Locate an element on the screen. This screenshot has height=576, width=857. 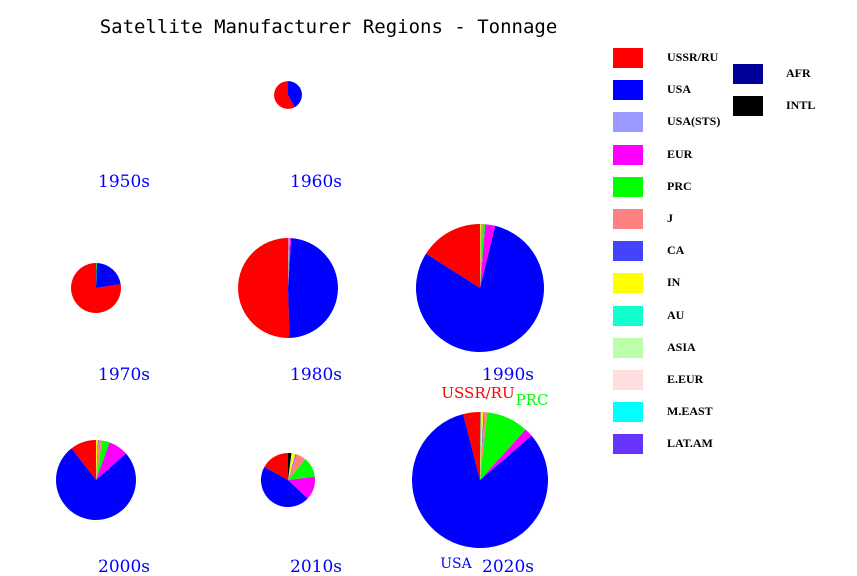
pie-slice-2020s-eur is located at coordinates (506, 454).